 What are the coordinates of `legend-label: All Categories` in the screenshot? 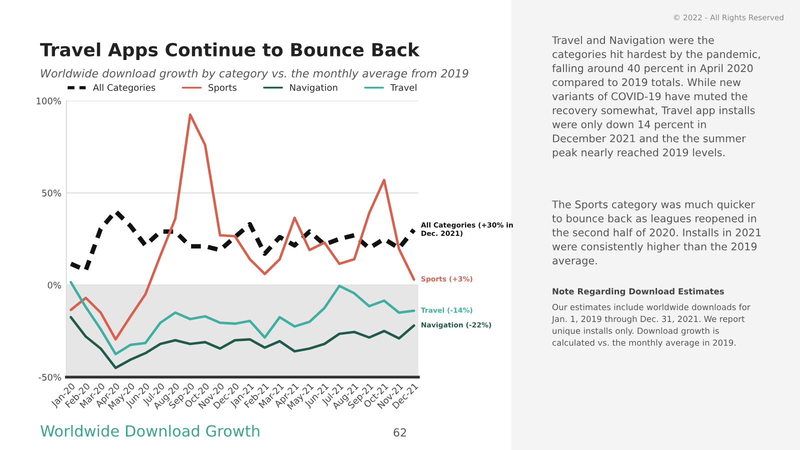 It's located at (124, 88).